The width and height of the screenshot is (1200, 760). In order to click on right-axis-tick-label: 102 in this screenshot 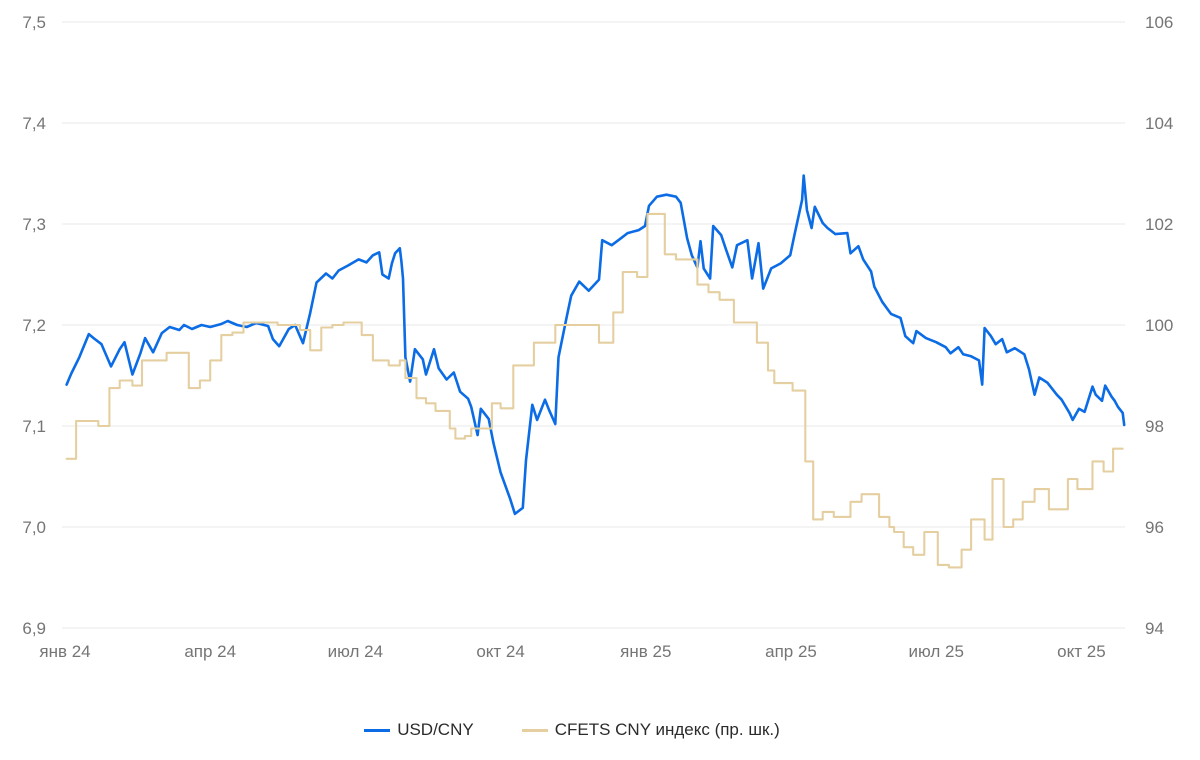, I will do `click(1159, 224)`.